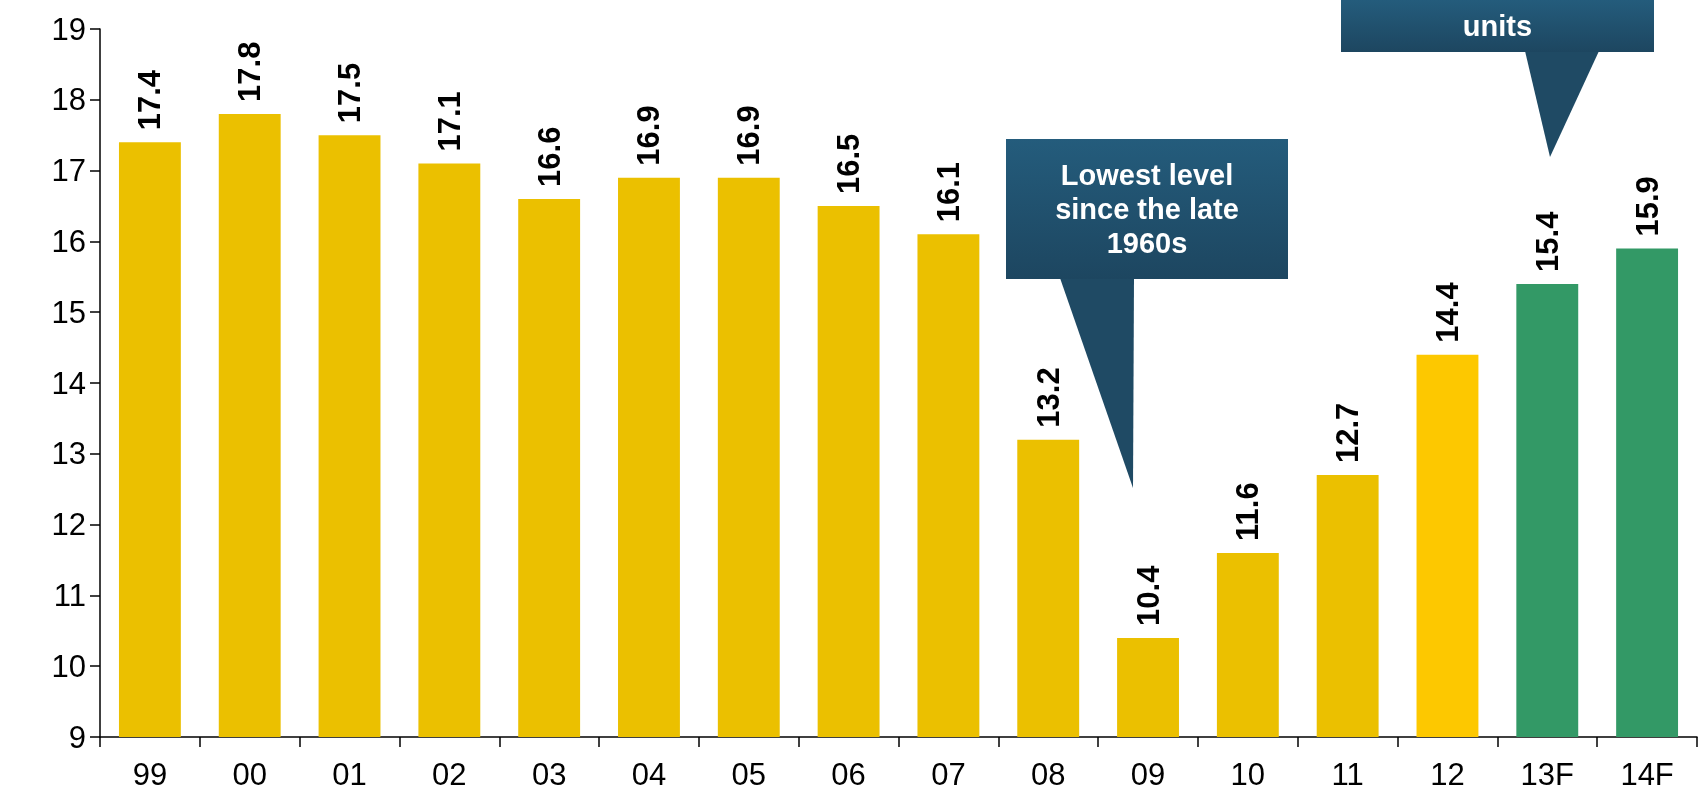 This screenshot has width=1700, height=808. I want to click on x-tick-label: 09, so click(1148, 774).